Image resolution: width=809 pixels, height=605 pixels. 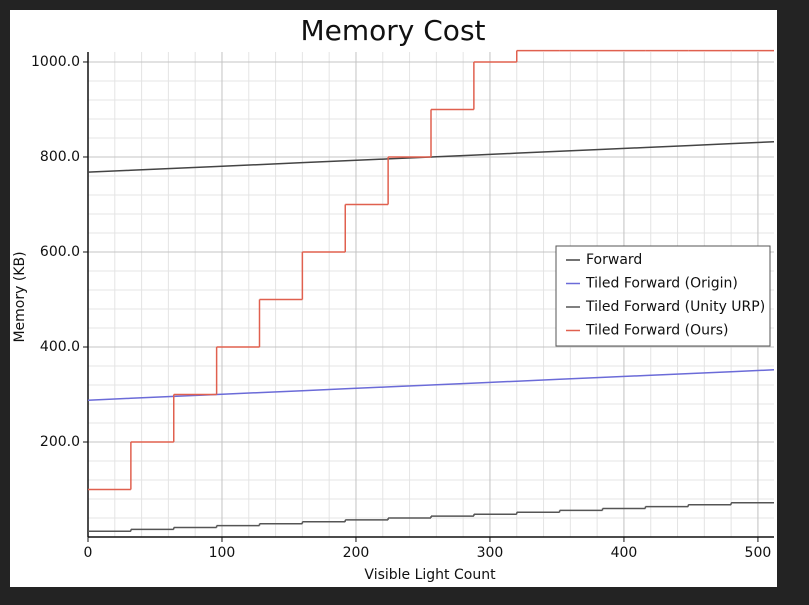 What do you see at coordinates (392, 30) in the screenshot?
I see `chart-title: Memory Cost` at bounding box center [392, 30].